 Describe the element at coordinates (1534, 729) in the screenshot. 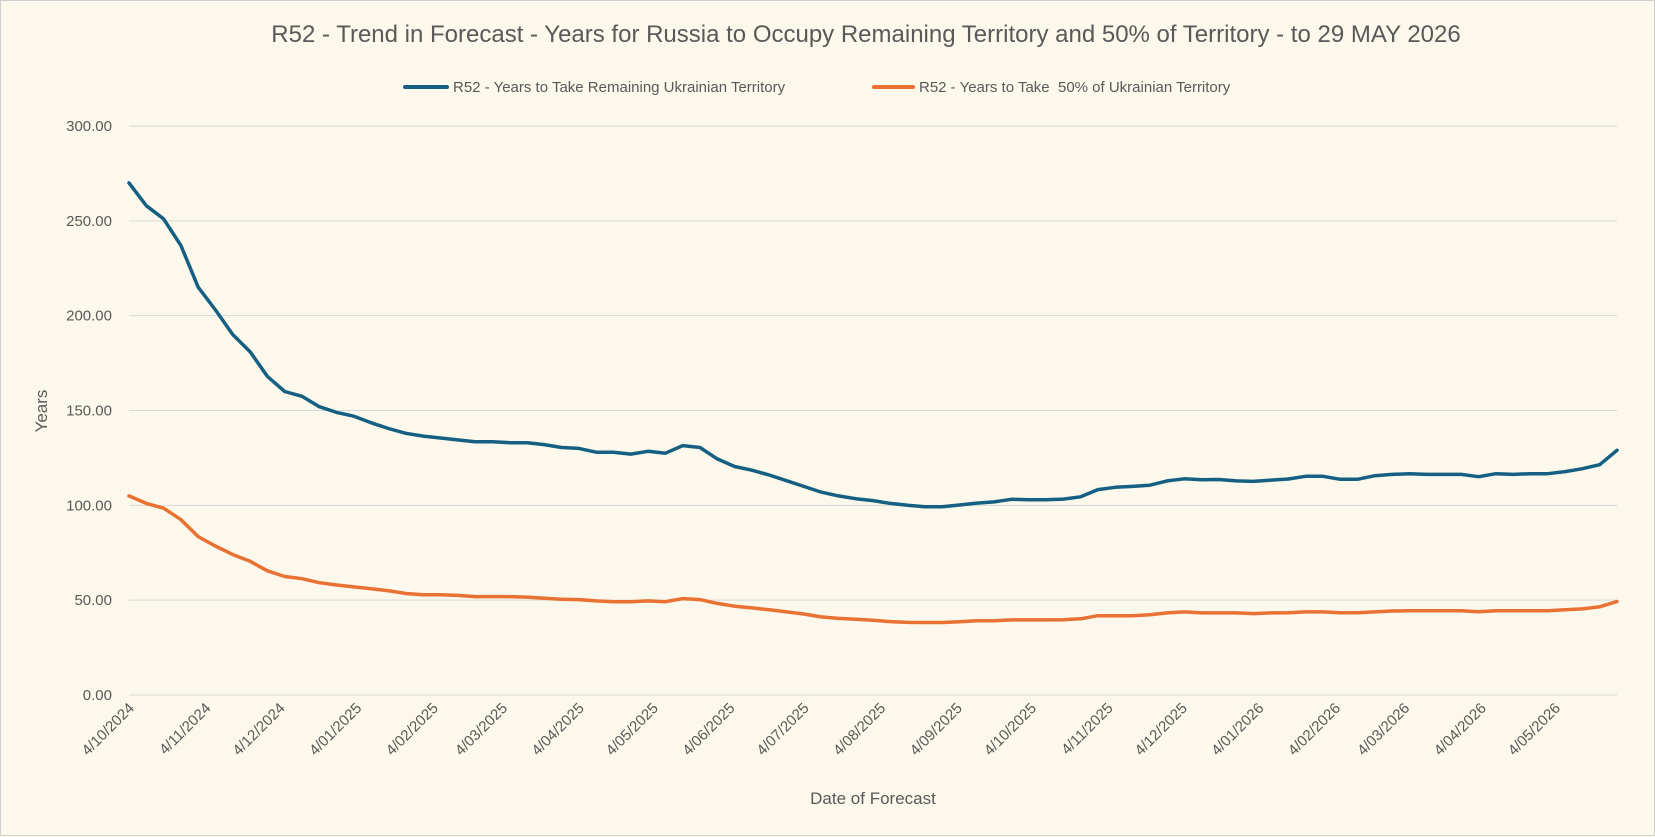

I see `x-tick-label: 4/05/2026` at that location.